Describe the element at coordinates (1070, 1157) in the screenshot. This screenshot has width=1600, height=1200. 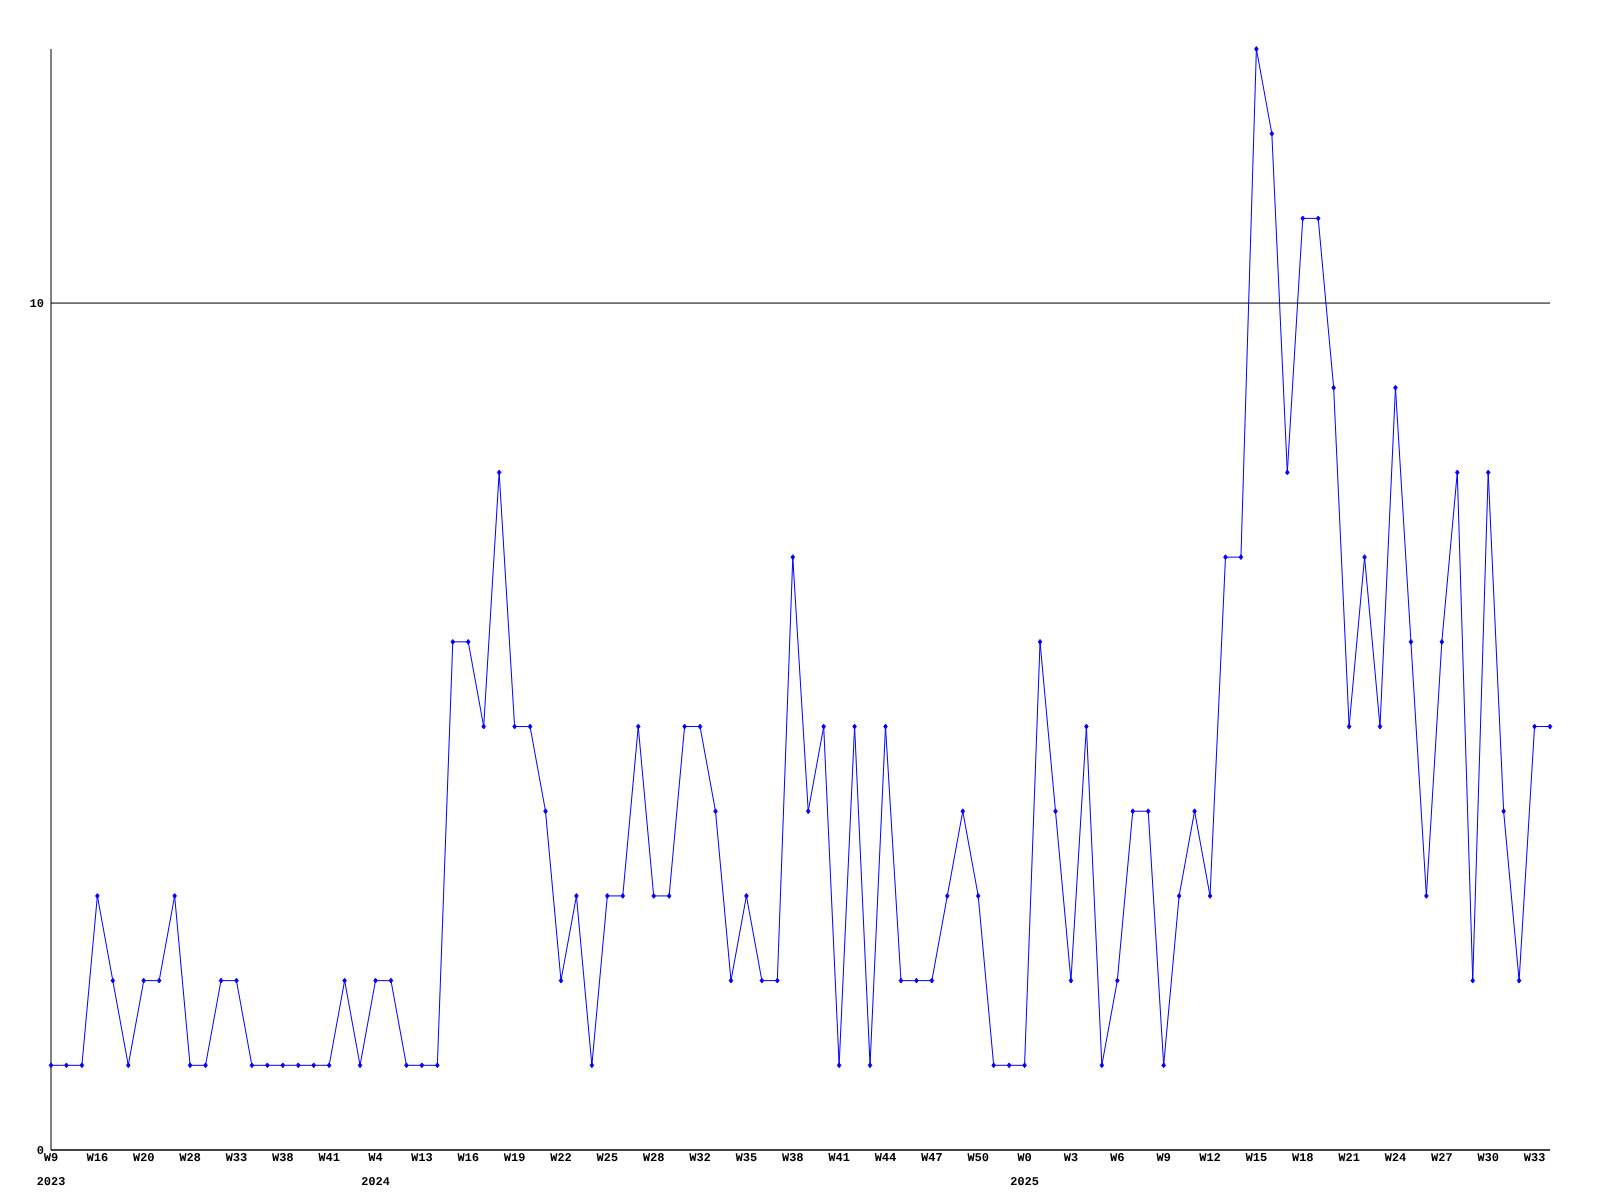
I see `x-tick-label: W3` at that location.